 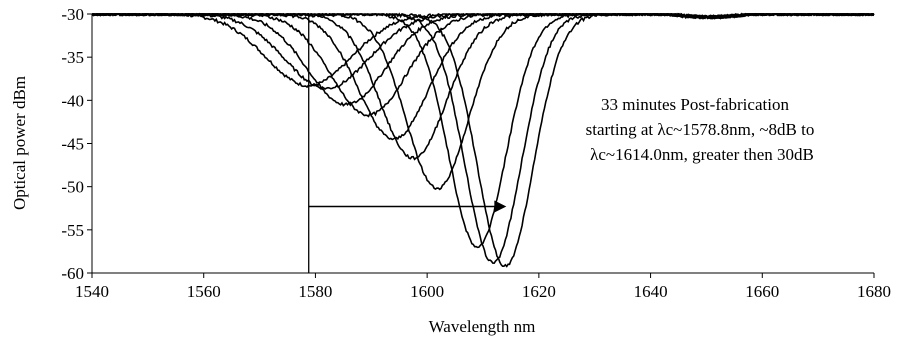 I want to click on annotation-line: λc~1614.0nm, greater then 30dB, so click(x=702, y=154).